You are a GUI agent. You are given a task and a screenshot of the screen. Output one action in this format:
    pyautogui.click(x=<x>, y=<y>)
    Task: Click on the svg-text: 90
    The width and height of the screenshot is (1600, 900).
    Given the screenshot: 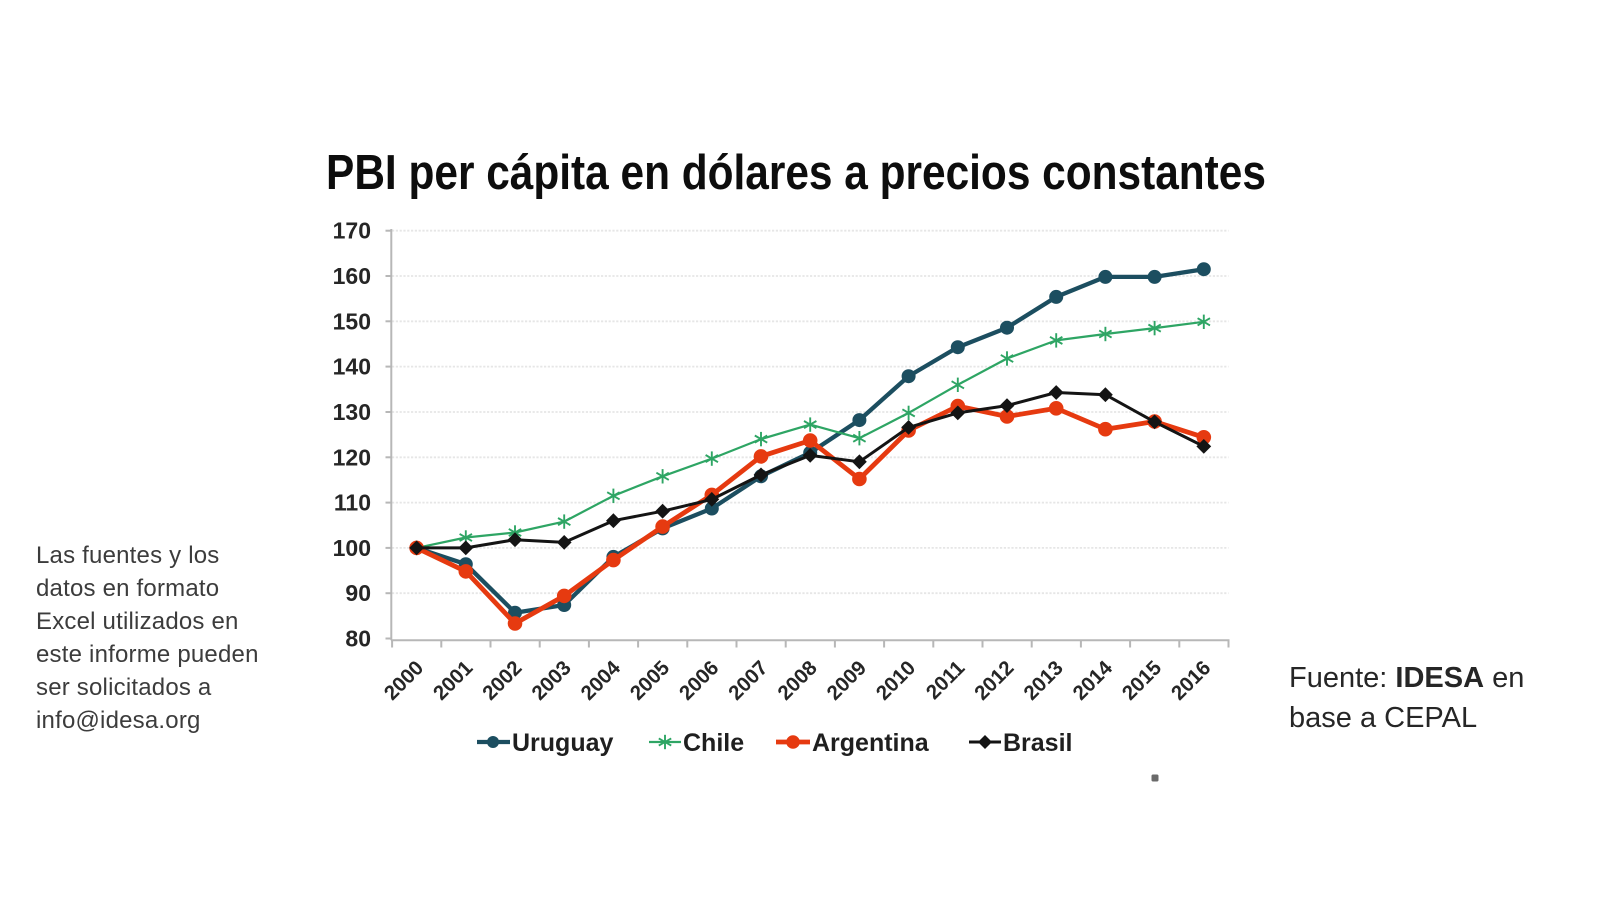 What is the action you would take?
    pyautogui.click(x=358, y=593)
    